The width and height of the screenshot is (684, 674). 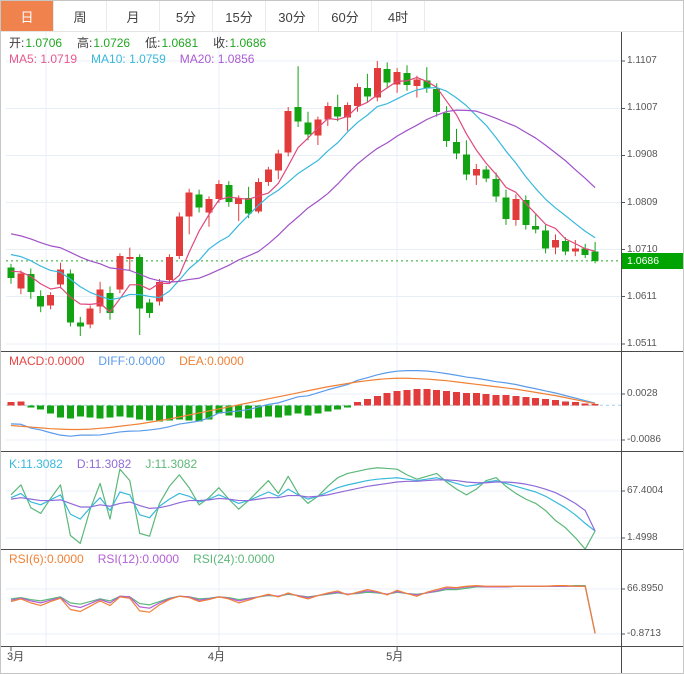 I want to click on tab-5分: 5分, so click(x=186, y=16).